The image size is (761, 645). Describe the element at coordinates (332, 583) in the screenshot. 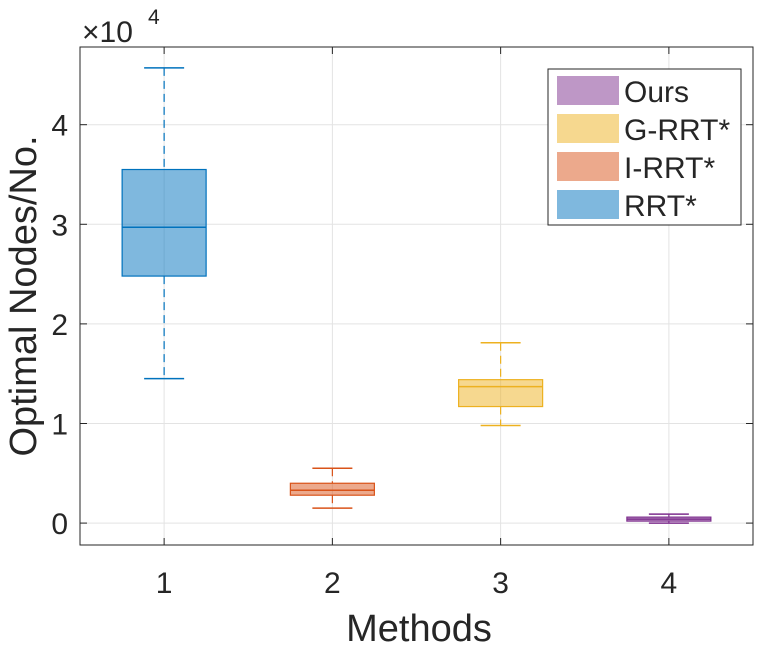

I see `x-tick-label: 2` at that location.